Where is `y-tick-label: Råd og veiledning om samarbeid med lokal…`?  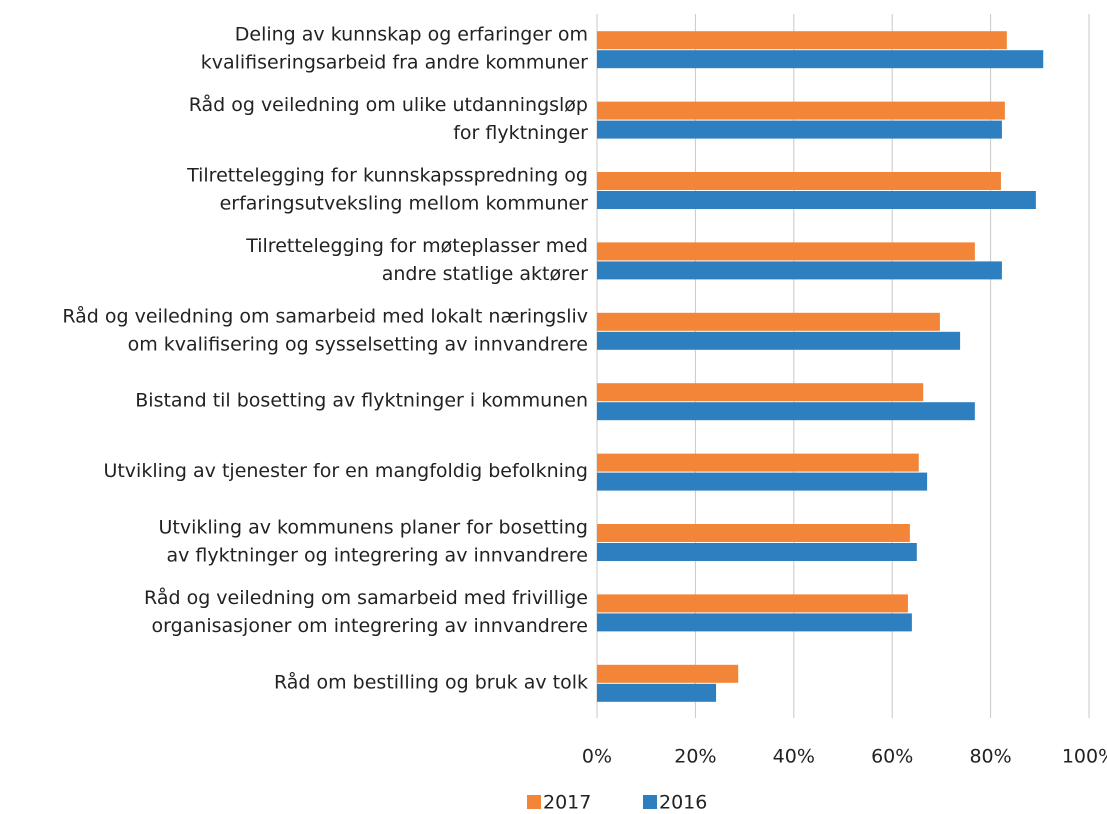 y-tick-label: Råd og veiledning om samarbeid med lokal… is located at coordinates (325, 315).